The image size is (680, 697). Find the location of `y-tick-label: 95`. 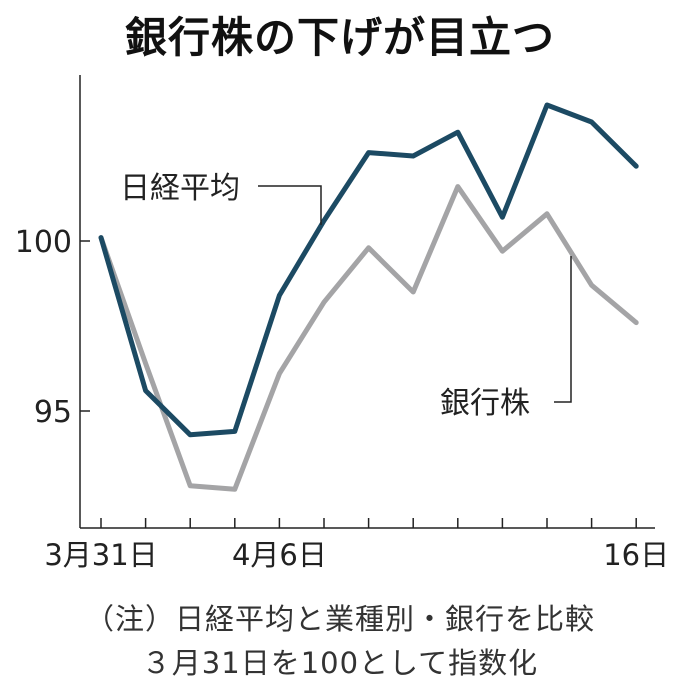

y-tick-label: 95 is located at coordinates (53, 412).